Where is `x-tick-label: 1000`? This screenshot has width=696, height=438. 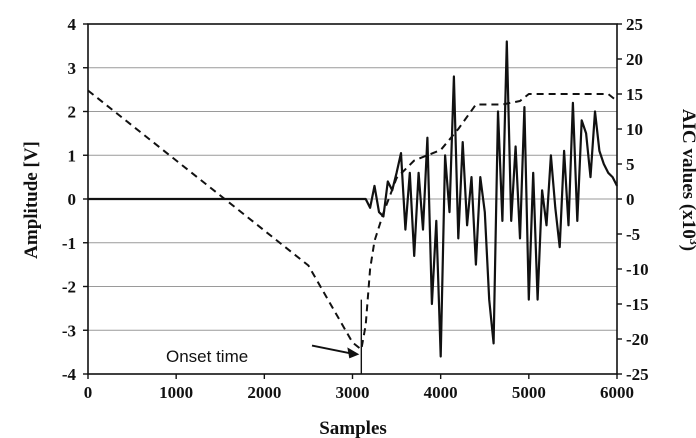
x-tick-label: 1000 is located at coordinates (176, 392).